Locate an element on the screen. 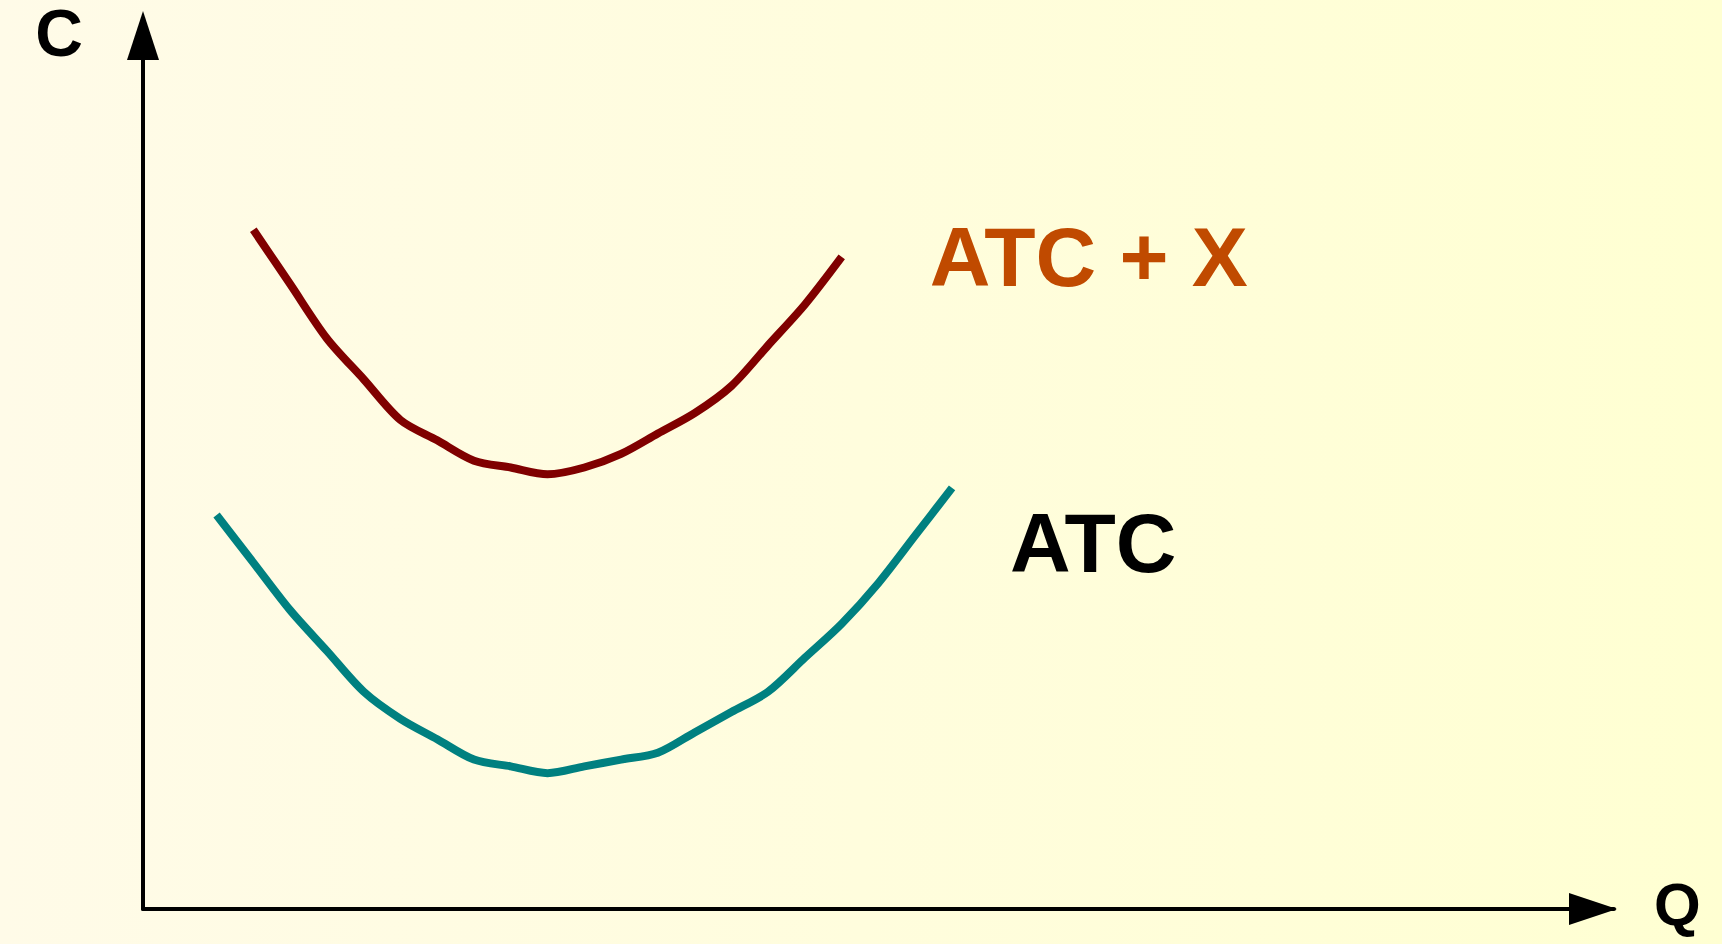 This screenshot has height=944, width=1722. x-axis-title: Q is located at coordinates (1677, 904).